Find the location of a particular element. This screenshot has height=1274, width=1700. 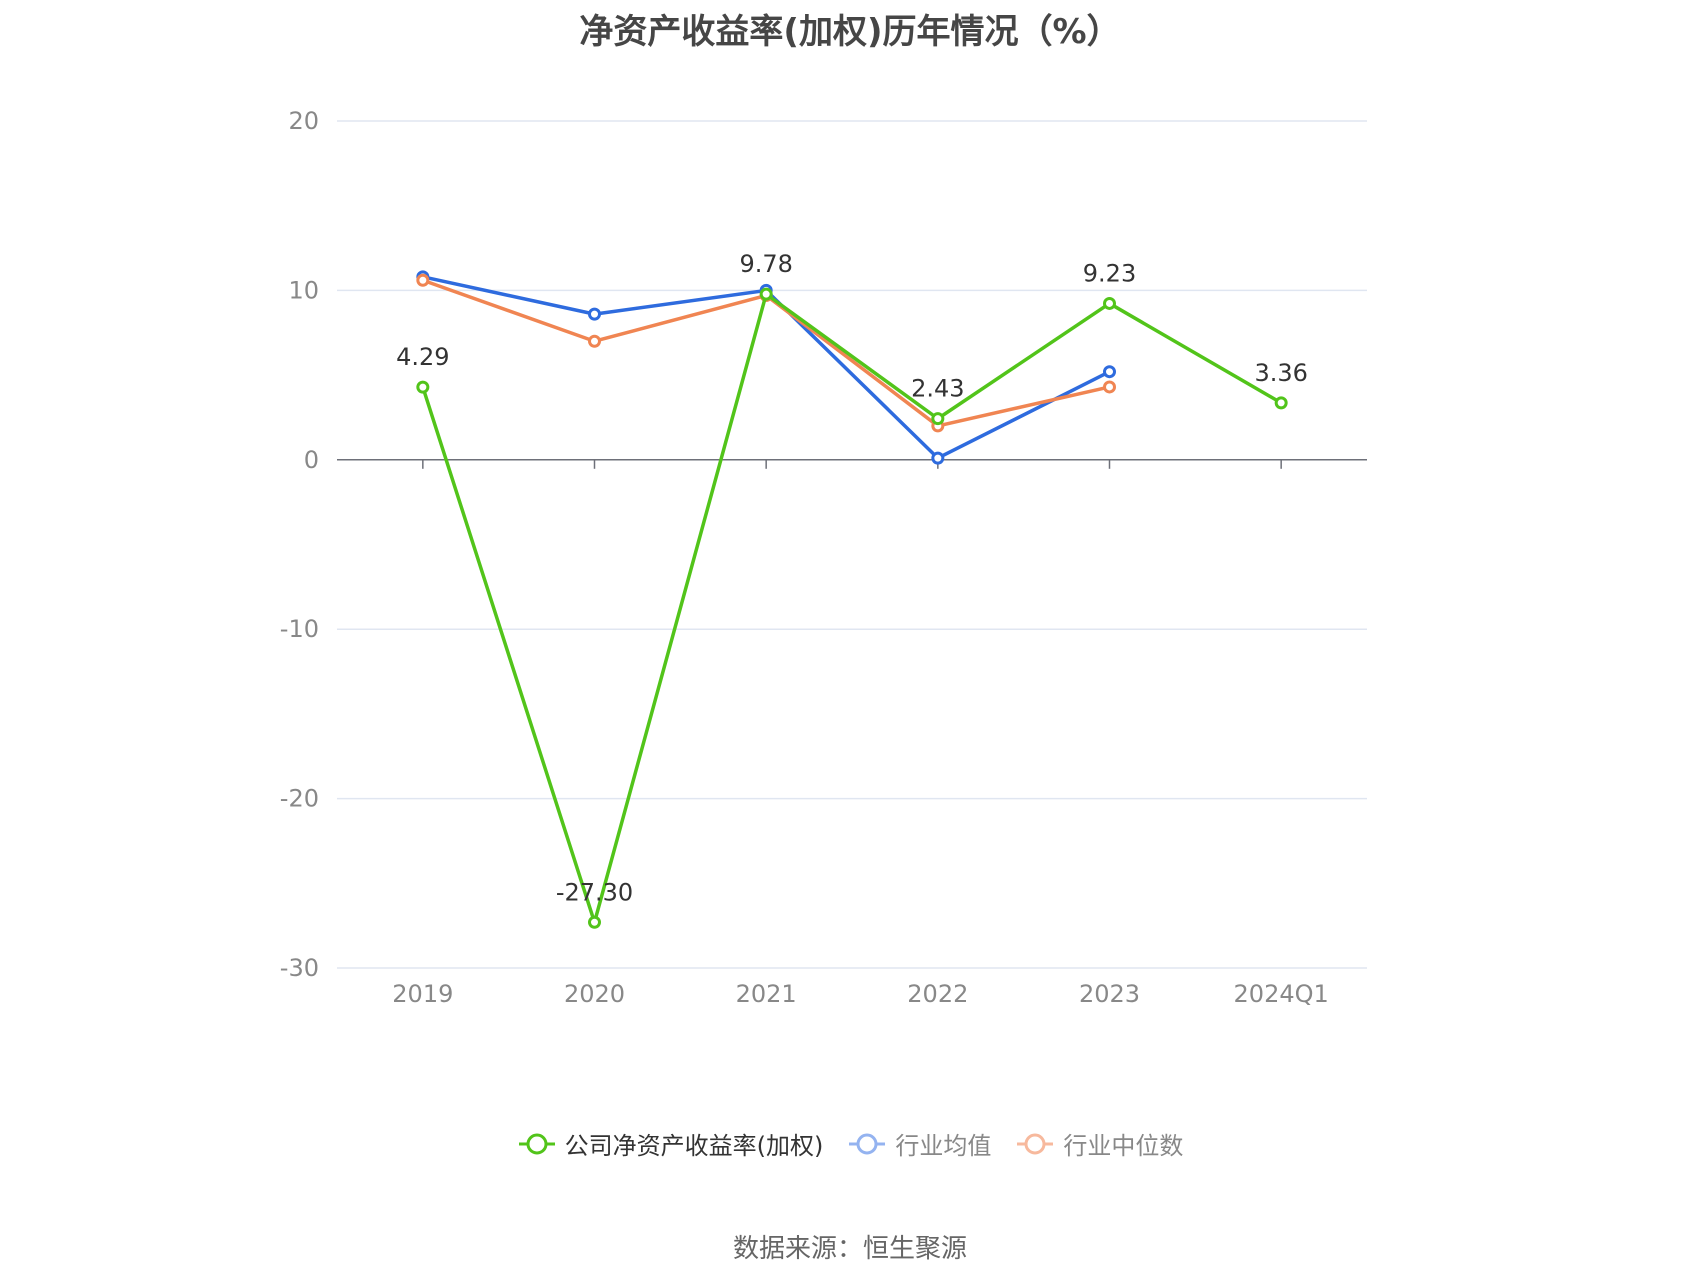

x-tick-label: 2019 is located at coordinates (422, 994).